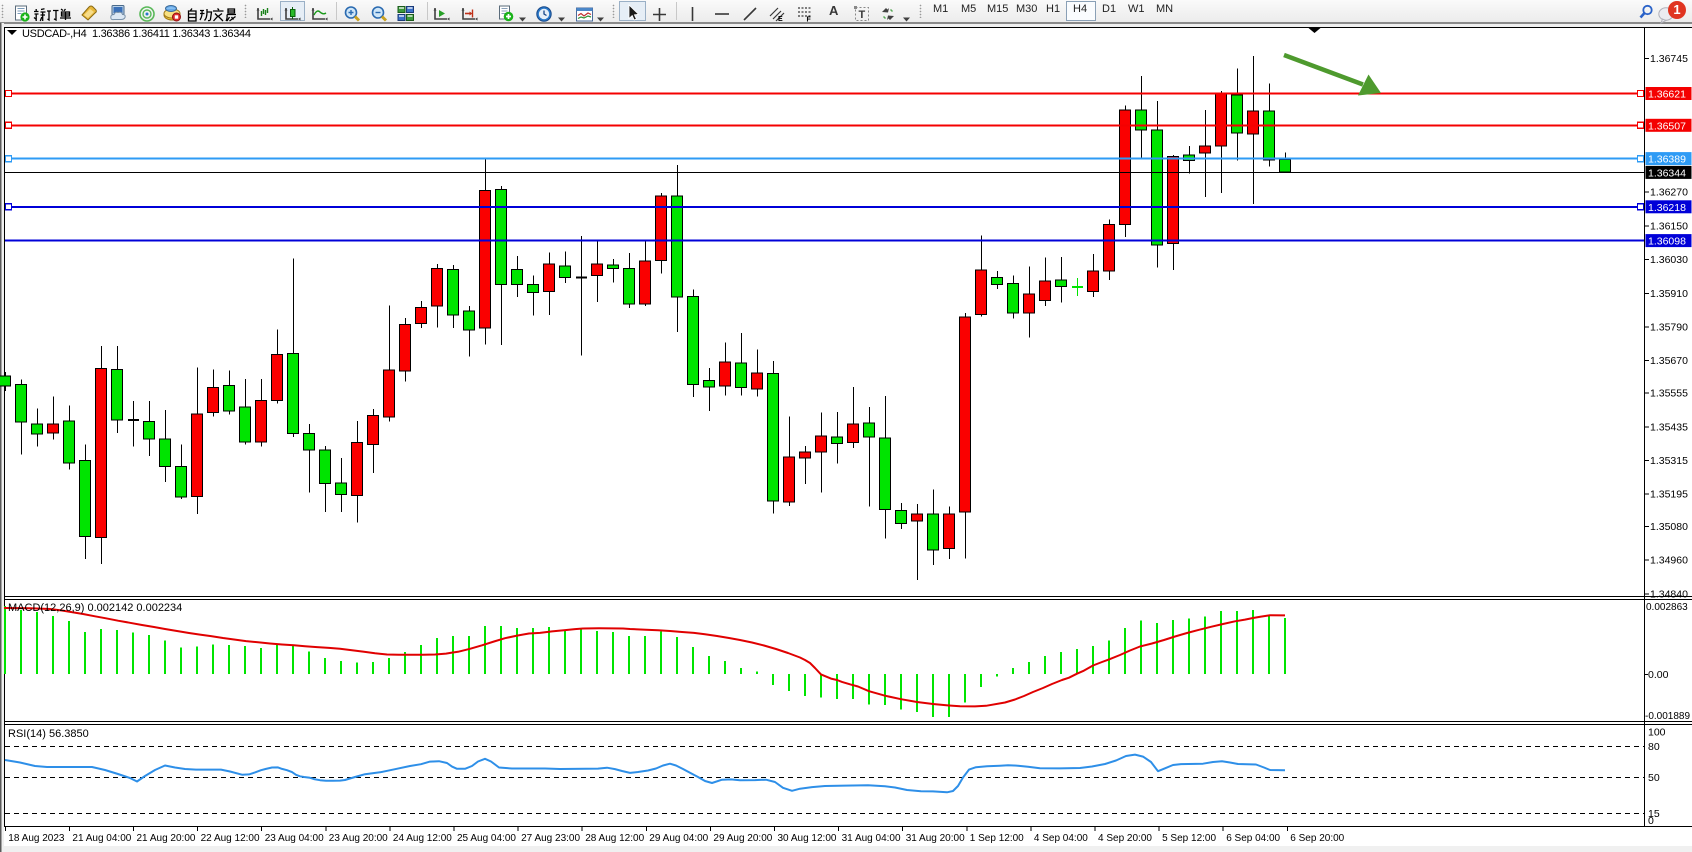 The width and height of the screenshot is (1692, 852). I want to click on svg-text: 25 Aug 04:00, so click(486, 838).